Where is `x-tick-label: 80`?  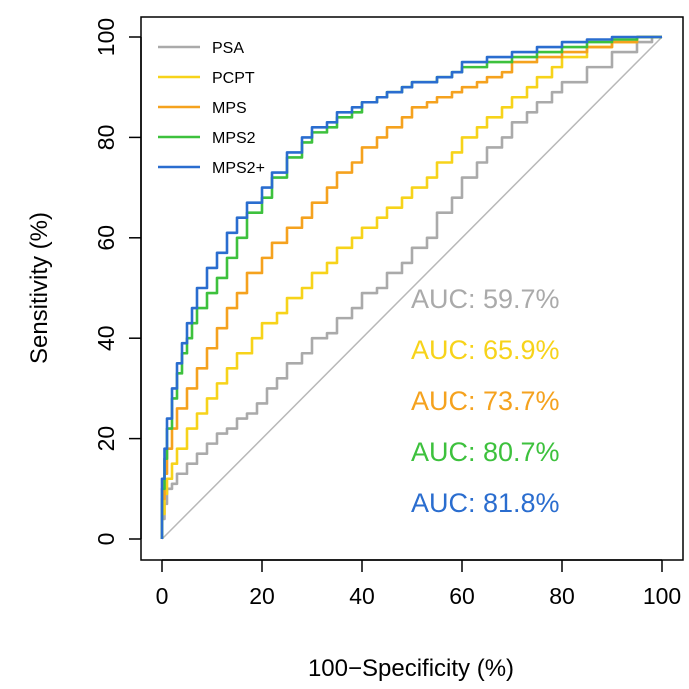
x-tick-label: 80 is located at coordinates (562, 596).